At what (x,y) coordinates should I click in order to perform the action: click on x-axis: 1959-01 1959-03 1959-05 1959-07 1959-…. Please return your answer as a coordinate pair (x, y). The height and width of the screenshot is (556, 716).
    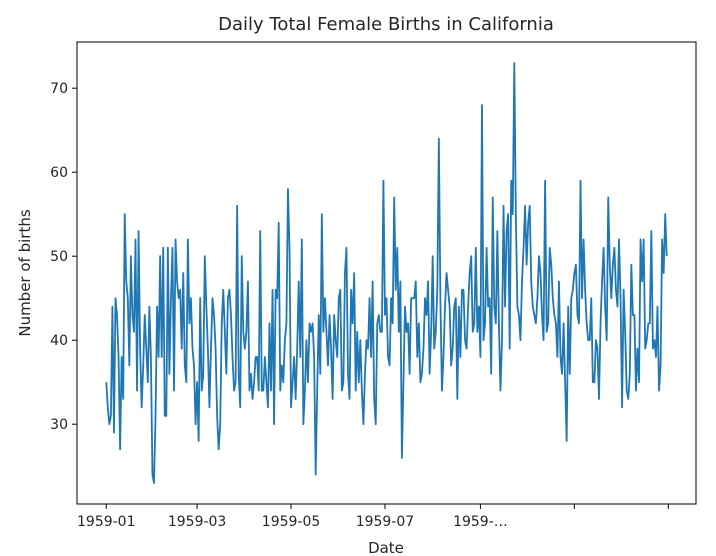
    Looking at the image, I should click on (373, 517).